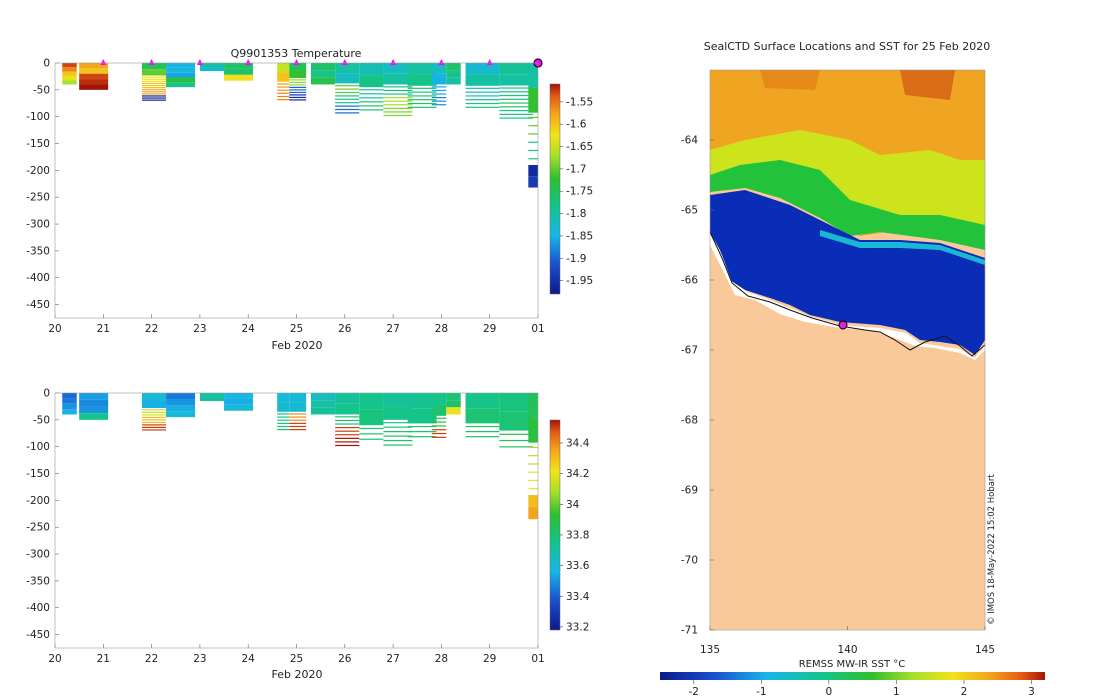  What do you see at coordinates (151, 659) in the screenshot?
I see `x-tick-label: 22` at bounding box center [151, 659].